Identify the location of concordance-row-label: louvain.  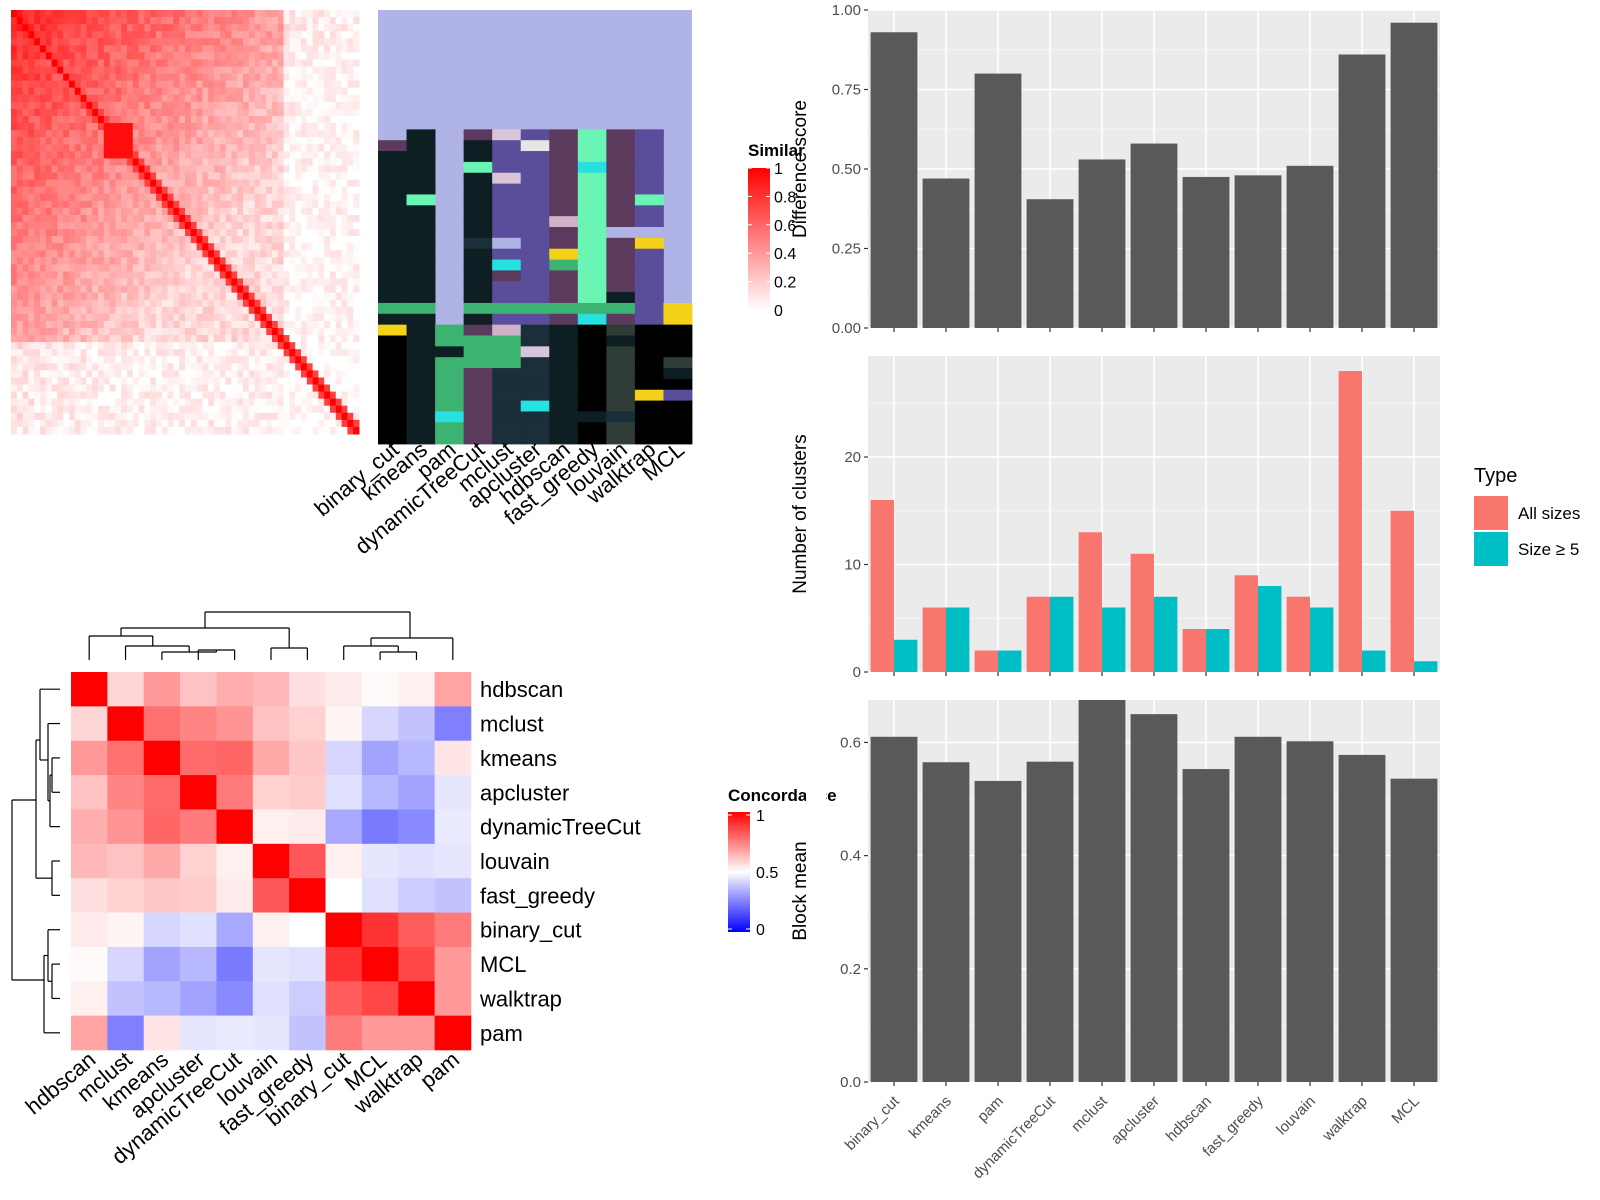
(515, 861).